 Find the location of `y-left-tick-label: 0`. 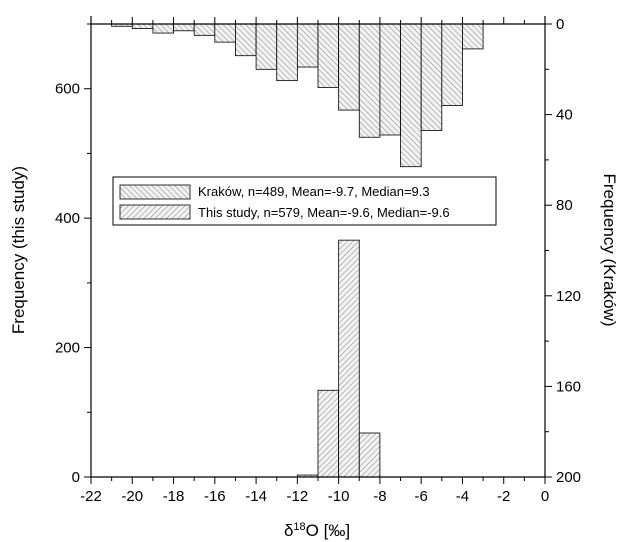

y-left-tick-label: 0 is located at coordinates (76, 477).